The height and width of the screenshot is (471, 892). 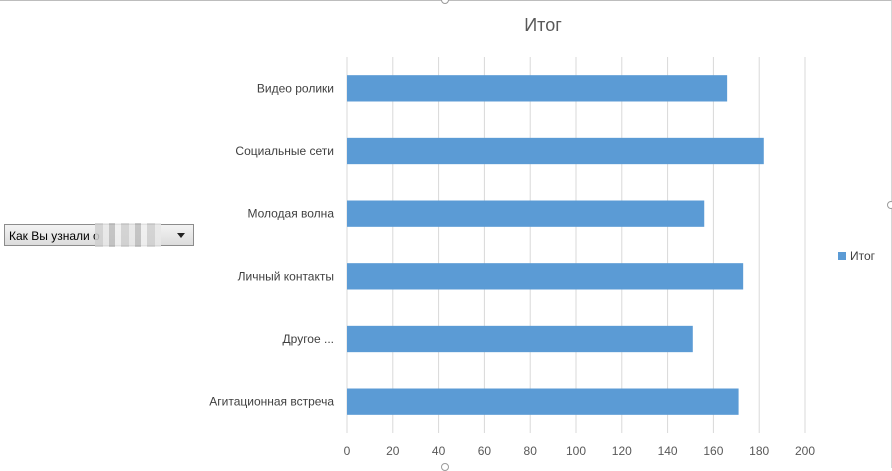 What do you see at coordinates (286, 276) in the screenshot?
I see `category-label-3: Личный контакты` at bounding box center [286, 276].